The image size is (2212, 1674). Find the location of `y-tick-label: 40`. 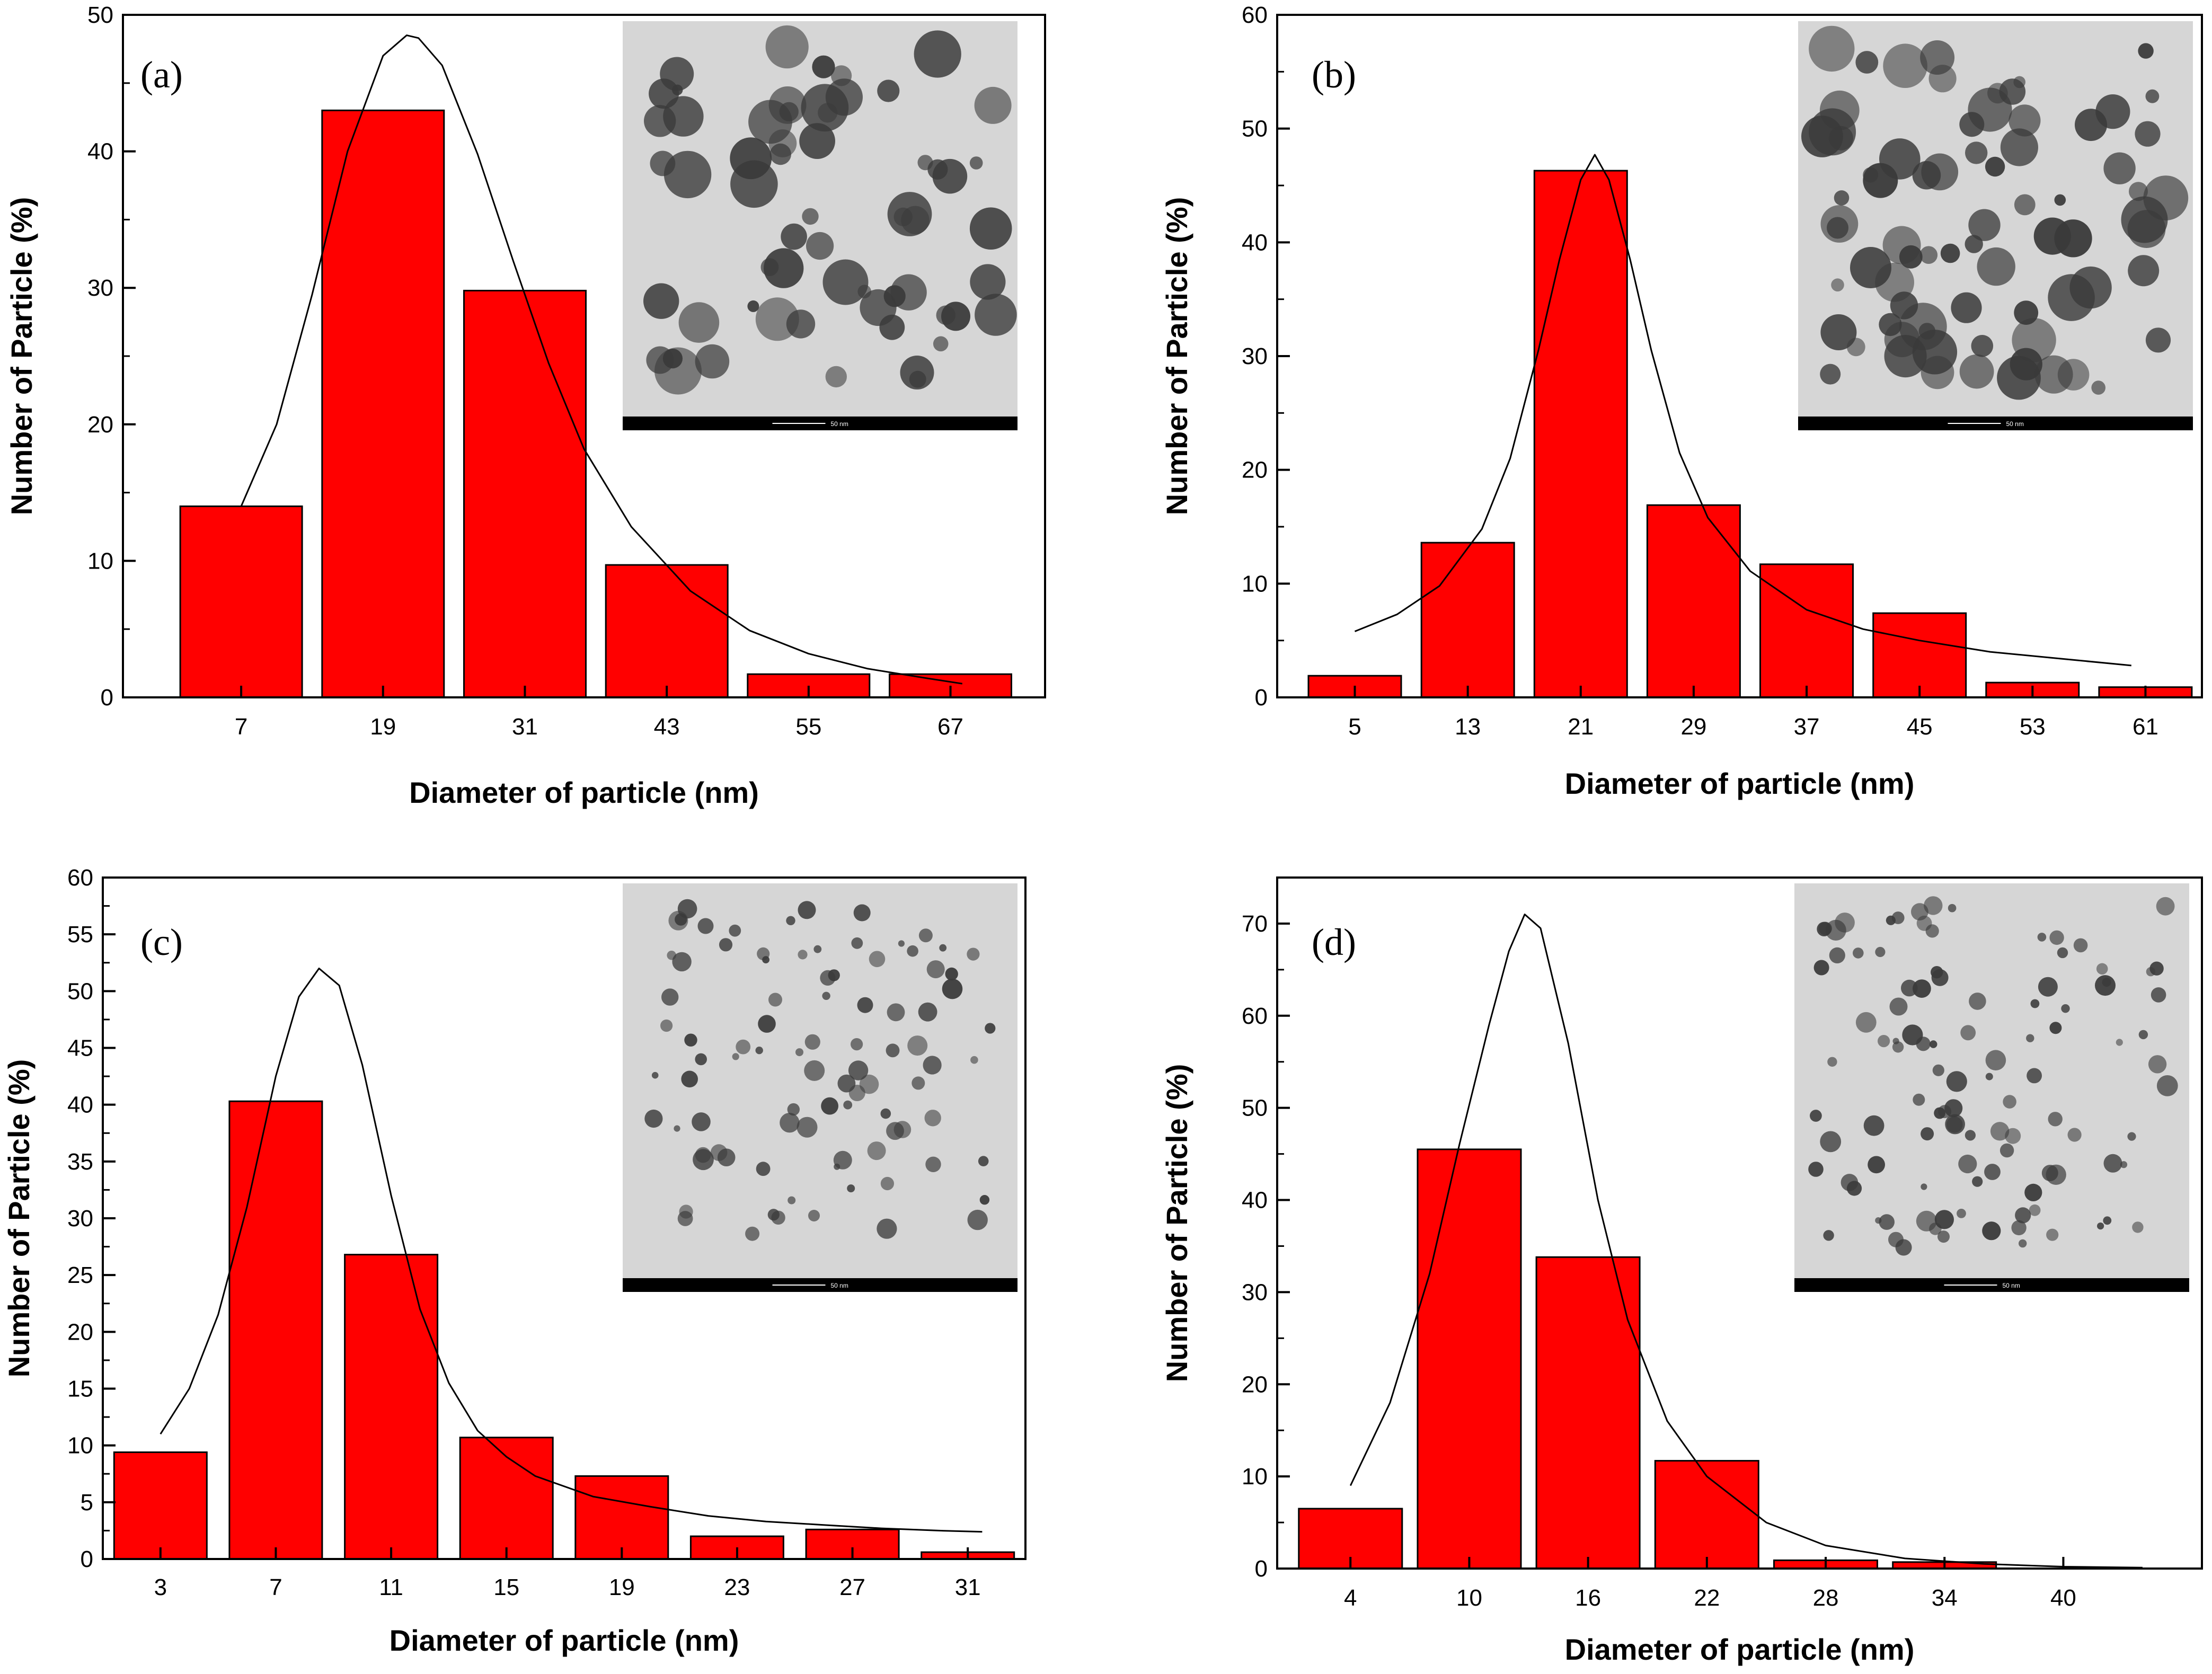

y-tick-label: 40 is located at coordinates (100, 152).